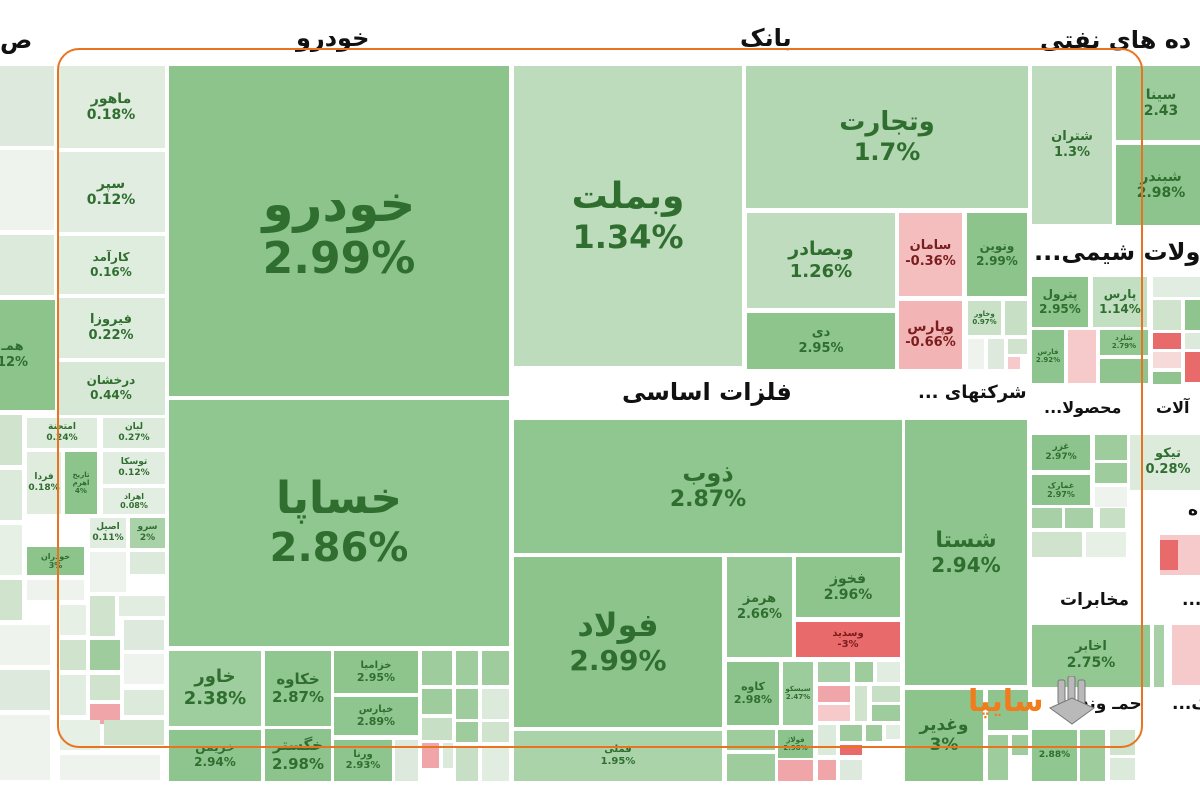 This screenshot has height=800, width=1200. I want to click on treemap-tile: خساپا 2.86%, so click(339, 523).